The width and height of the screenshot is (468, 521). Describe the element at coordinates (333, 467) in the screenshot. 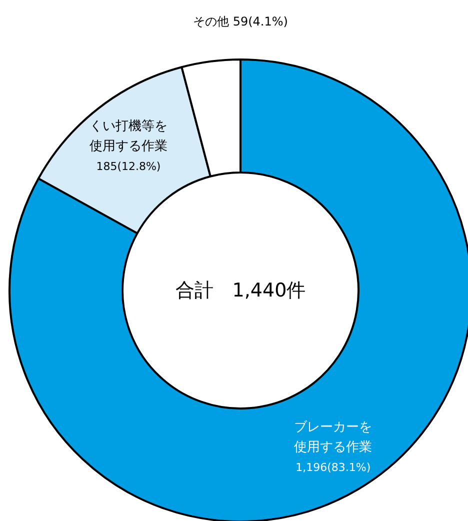

I see `data-label: 1,196(83.1%)` at that location.